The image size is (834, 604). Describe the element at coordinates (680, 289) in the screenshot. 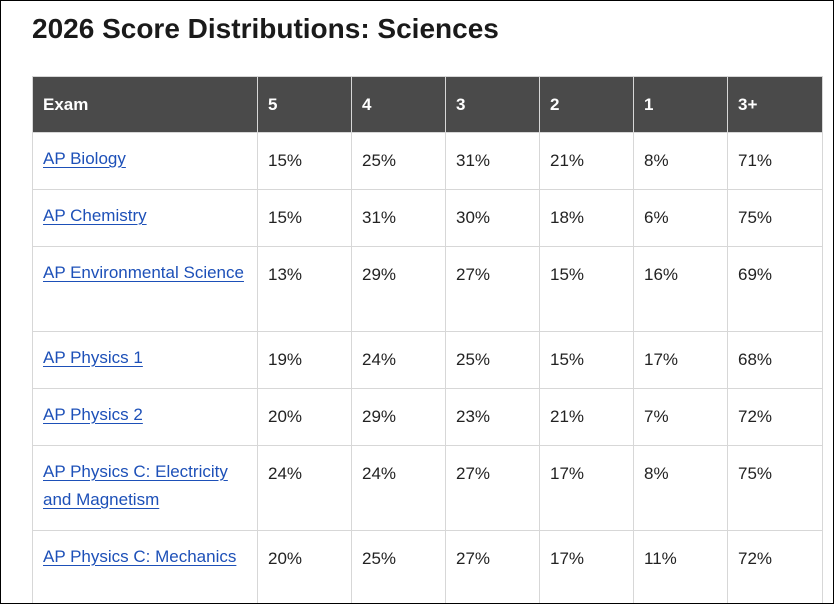

I see `score-1-cell: 16%` at that location.